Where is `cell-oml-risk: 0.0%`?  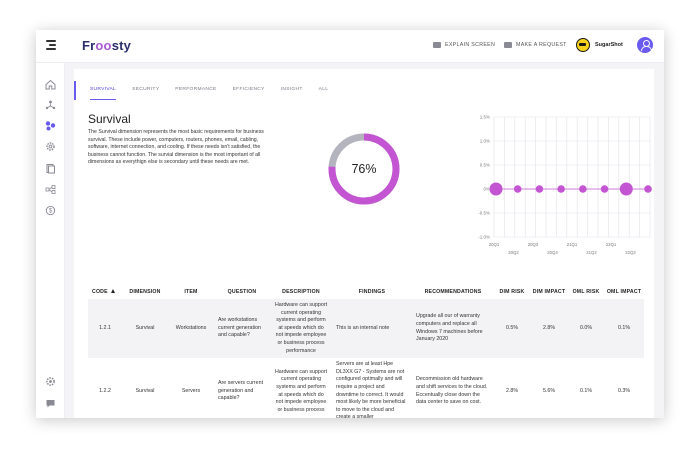 cell-oml-risk: 0.0% is located at coordinates (586, 329).